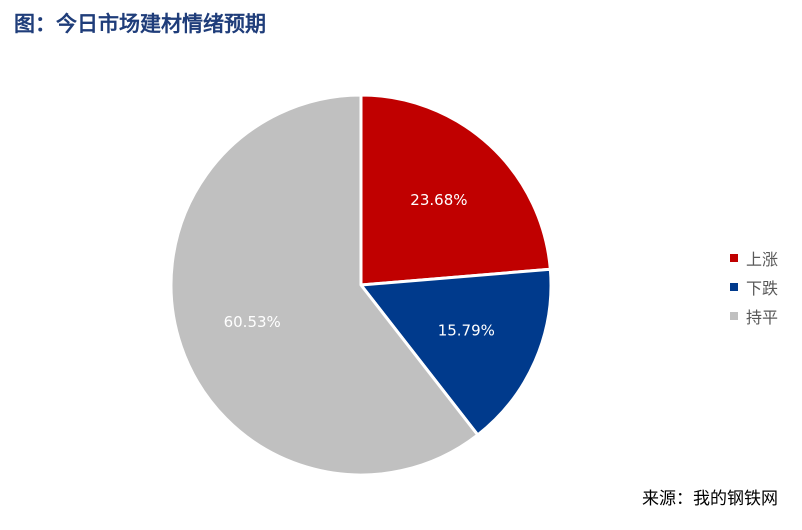 The height and width of the screenshot is (530, 802). I want to click on legend-swatch-flat, so click(734, 315).